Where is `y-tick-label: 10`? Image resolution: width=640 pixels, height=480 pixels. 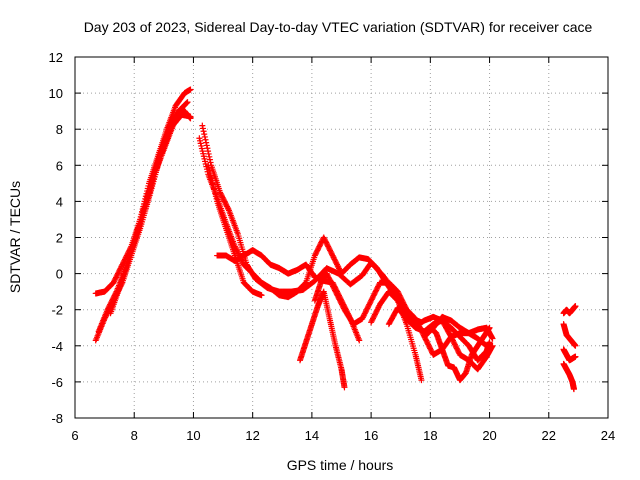
y-tick-label: 10 is located at coordinates (56, 93).